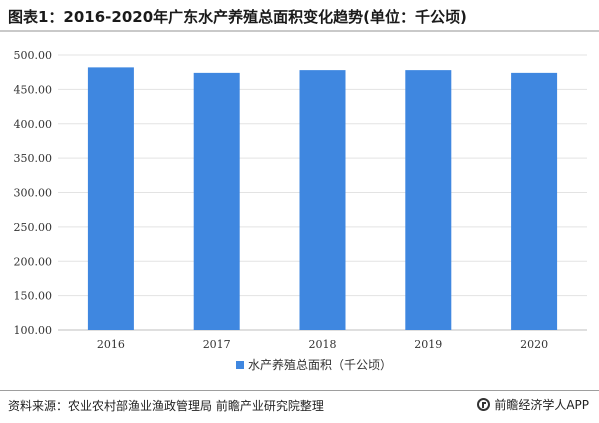 The height and width of the screenshot is (423, 599). Describe the element at coordinates (216, 201) in the screenshot. I see `bar-2017` at that location.